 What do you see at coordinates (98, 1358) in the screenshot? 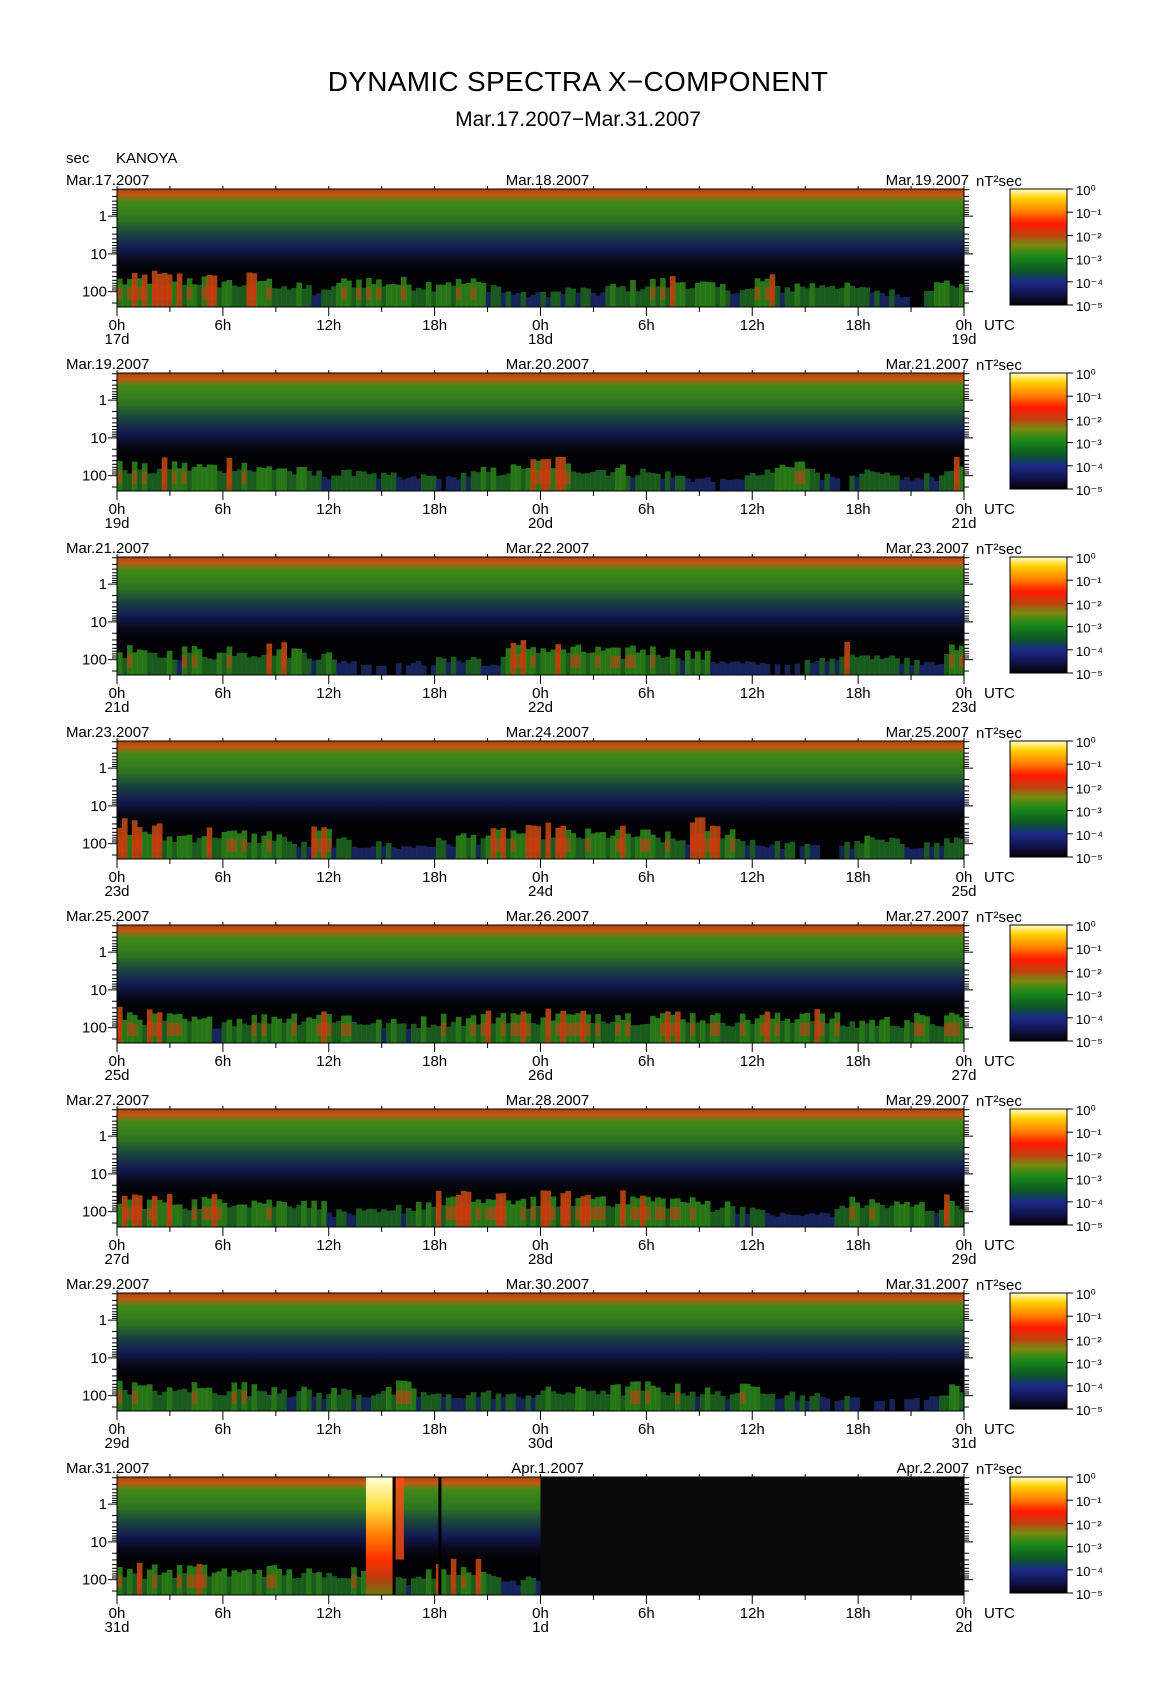
I see `y-tick-label: 10` at bounding box center [98, 1358].